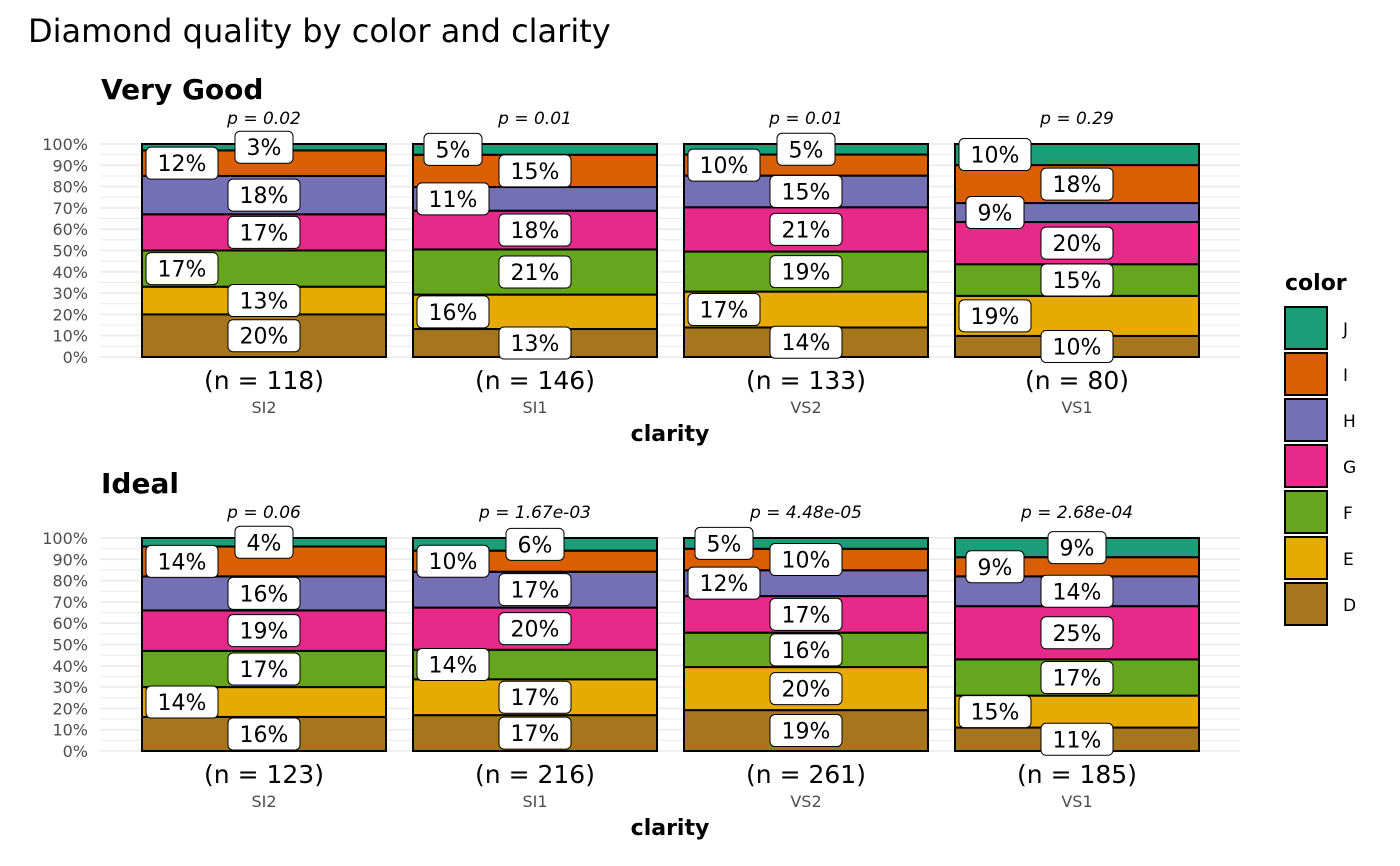 The height and width of the screenshot is (866, 1400). I want to click on data-label: 11%, so click(1077, 740).